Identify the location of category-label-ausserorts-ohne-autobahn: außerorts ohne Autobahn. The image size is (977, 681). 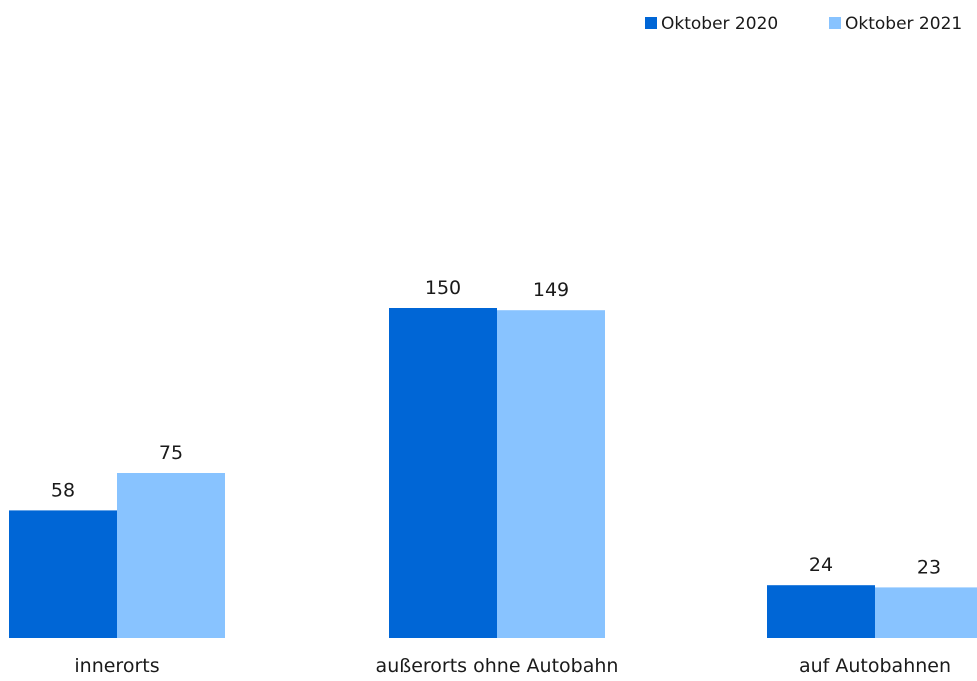
(497, 666).